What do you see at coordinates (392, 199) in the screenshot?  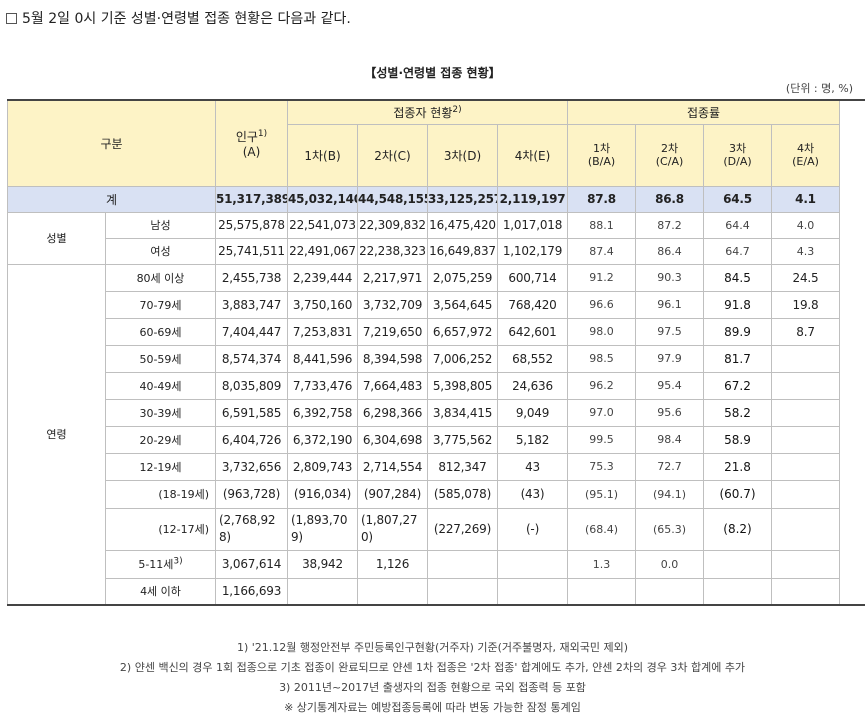 I see `value-cell: 44,548,155` at bounding box center [392, 199].